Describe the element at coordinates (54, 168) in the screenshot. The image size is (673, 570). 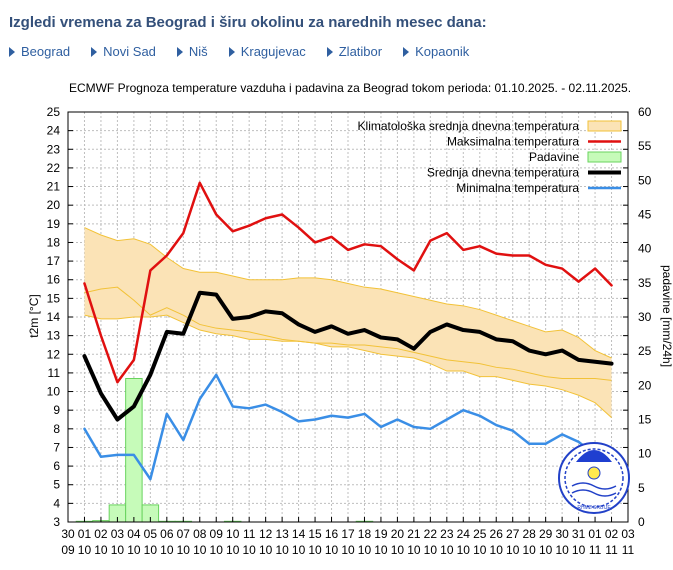
I see `y-tick-label: 22` at that location.